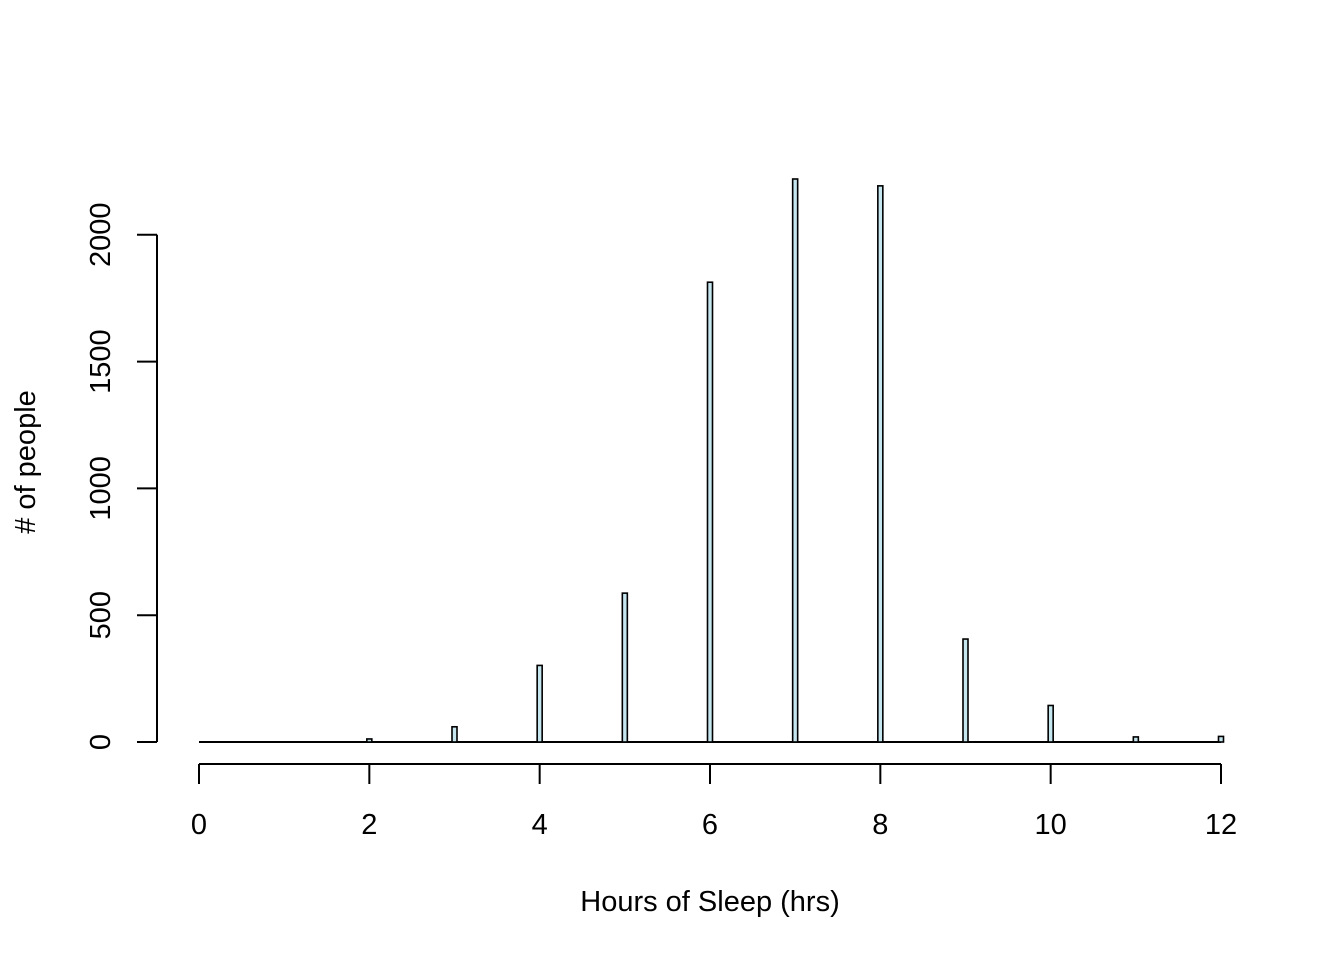  Describe the element at coordinates (965, 690) in the screenshot. I see `bar-9-hours` at that location.